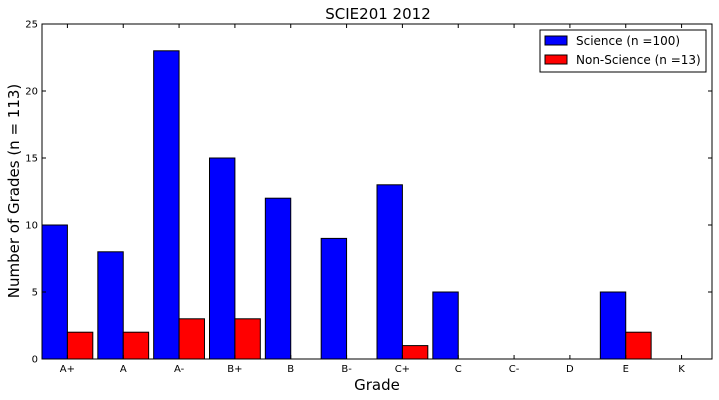 This screenshot has height=400, width=719. Describe the element at coordinates (278, 278) in the screenshot. I see `bar-science-B` at that location.